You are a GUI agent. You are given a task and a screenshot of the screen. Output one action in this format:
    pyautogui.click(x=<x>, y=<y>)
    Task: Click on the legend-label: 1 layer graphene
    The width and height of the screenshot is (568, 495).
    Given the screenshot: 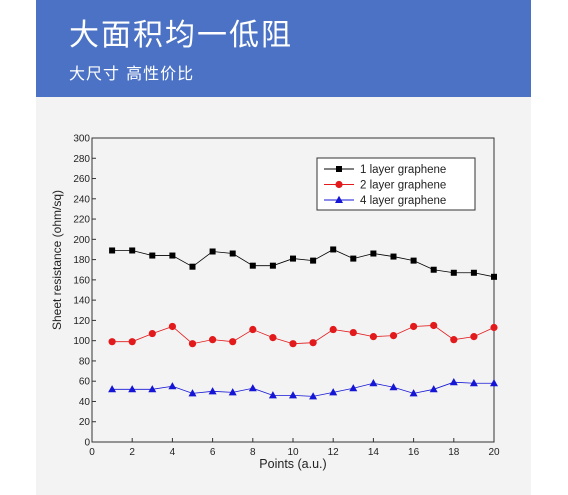 What is the action you would take?
    pyautogui.click(x=403, y=170)
    